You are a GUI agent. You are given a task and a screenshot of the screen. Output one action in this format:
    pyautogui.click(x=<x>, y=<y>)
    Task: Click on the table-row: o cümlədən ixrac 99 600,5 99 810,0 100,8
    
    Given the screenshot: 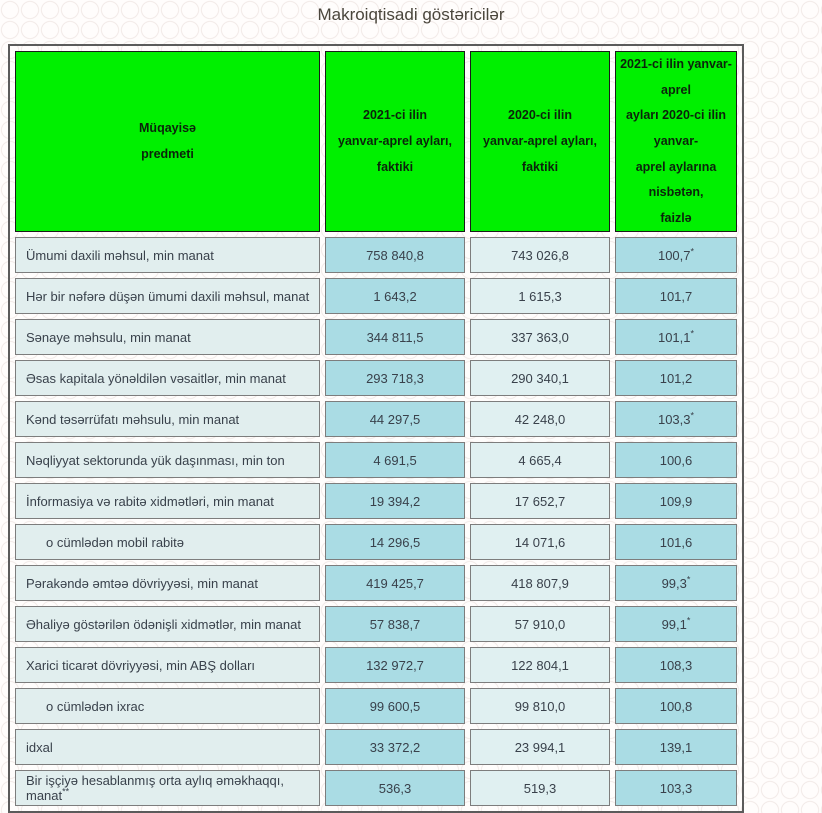 What is the action you would take?
    pyautogui.click(x=376, y=706)
    